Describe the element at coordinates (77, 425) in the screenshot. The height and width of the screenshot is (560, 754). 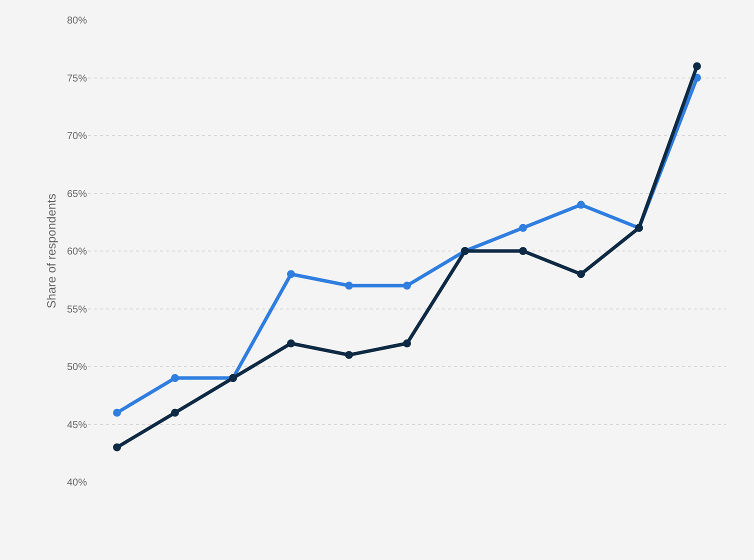
I see `y-tick-label: 45%` at that location.